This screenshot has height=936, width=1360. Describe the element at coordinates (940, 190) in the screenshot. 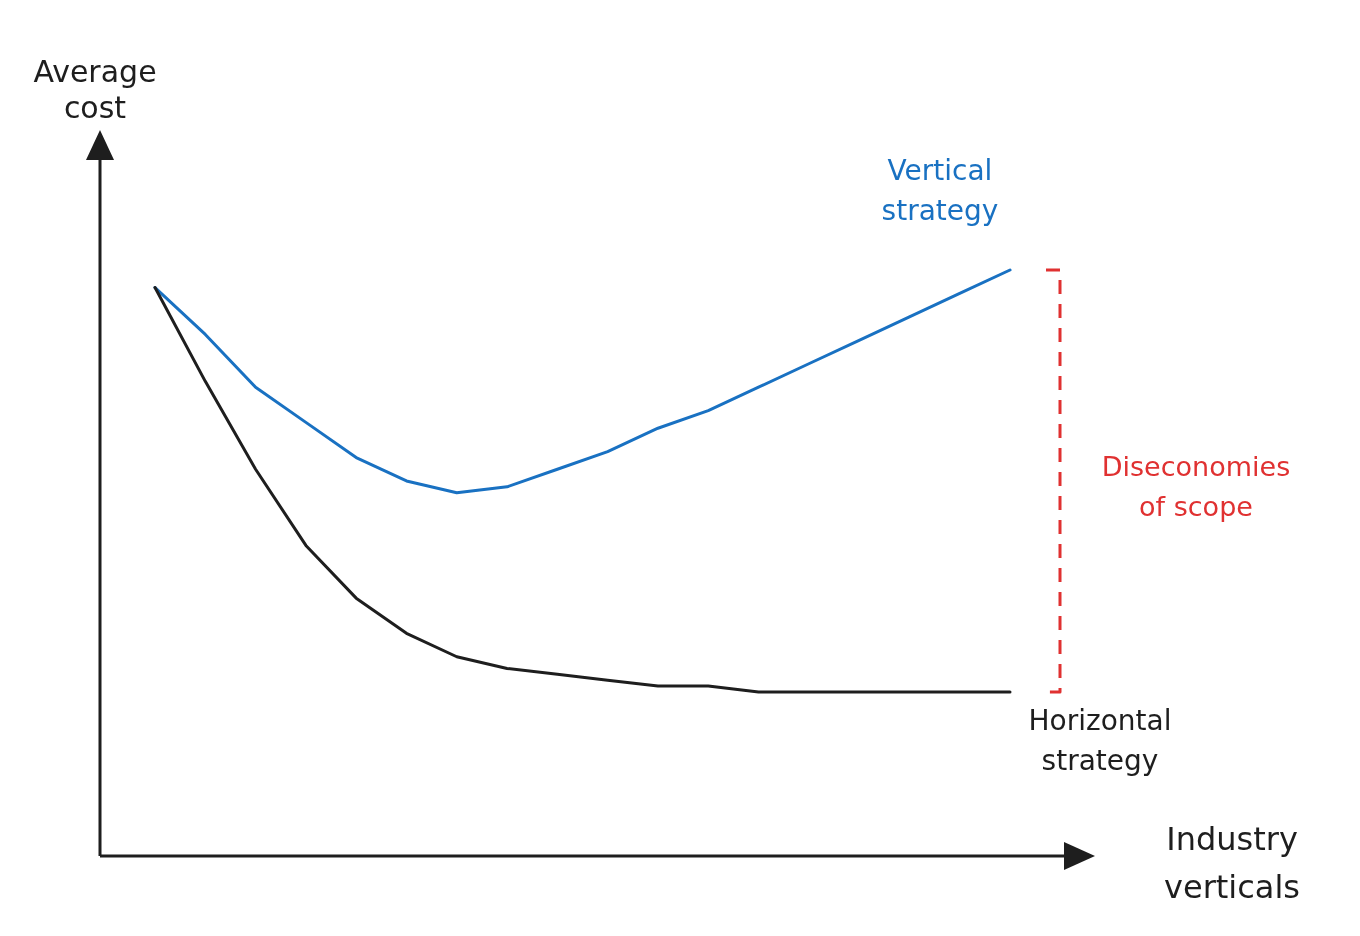

I see `series-label: Vertical strategy` at that location.